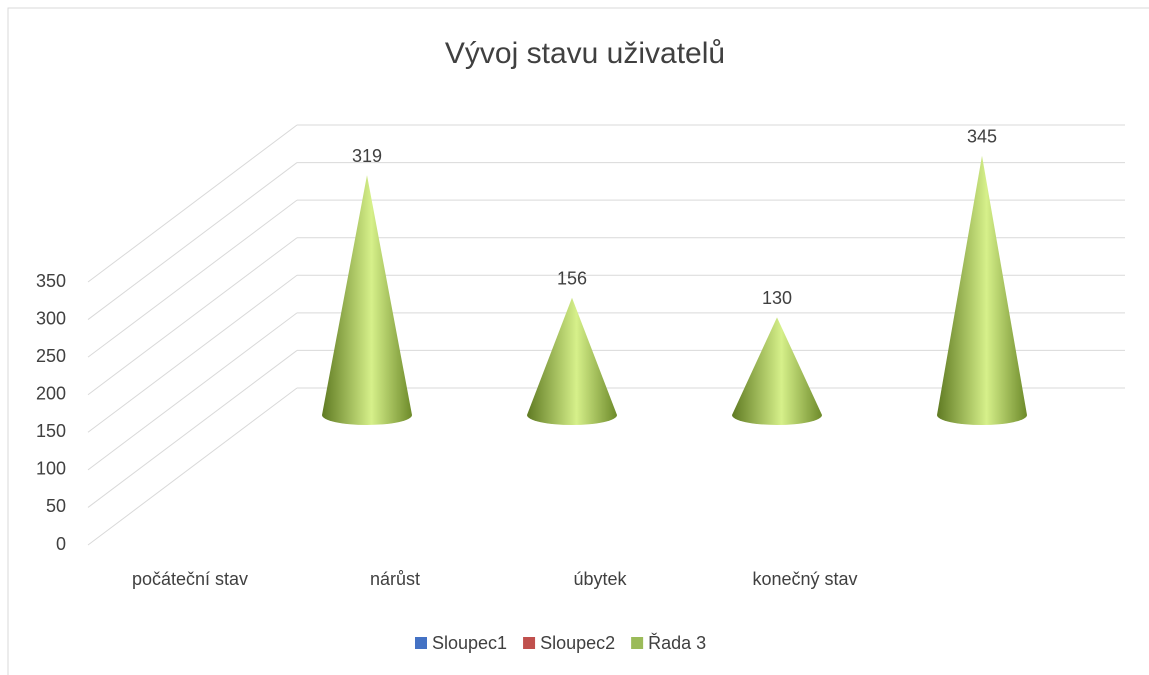  I want to click on data-label: 319, so click(367, 156).